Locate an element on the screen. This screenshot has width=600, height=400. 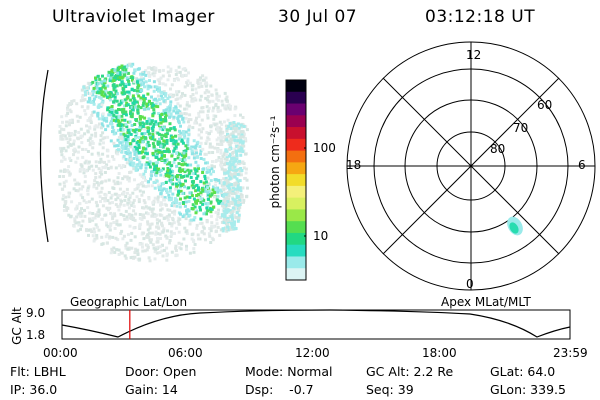
timeline-ytick-high: 9.0 is located at coordinates (36, 313).